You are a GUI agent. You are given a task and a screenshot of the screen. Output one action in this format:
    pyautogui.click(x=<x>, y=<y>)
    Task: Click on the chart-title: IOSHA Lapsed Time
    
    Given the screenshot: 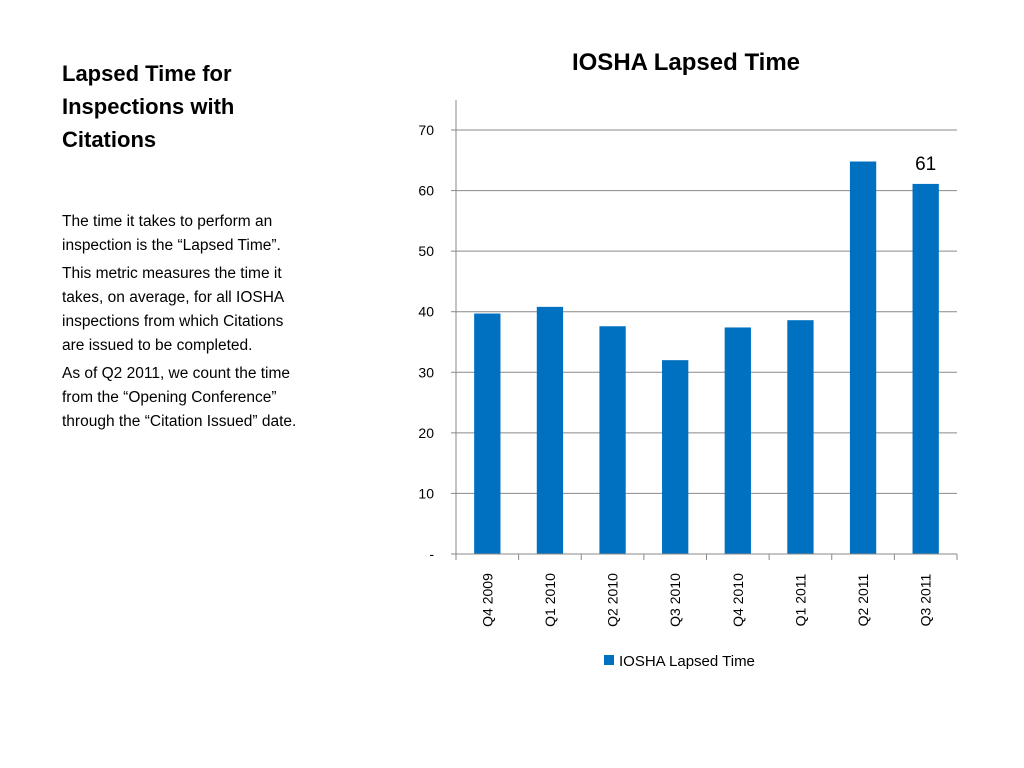 What is the action you would take?
    pyautogui.click(x=686, y=62)
    